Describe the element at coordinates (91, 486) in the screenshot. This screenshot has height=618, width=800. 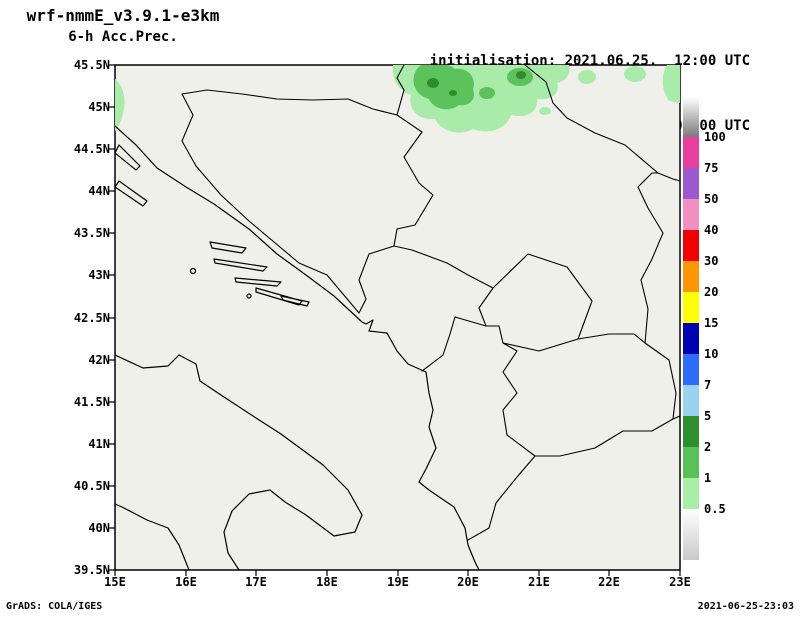
I see `lat-tick-label: 40.5N` at that location.